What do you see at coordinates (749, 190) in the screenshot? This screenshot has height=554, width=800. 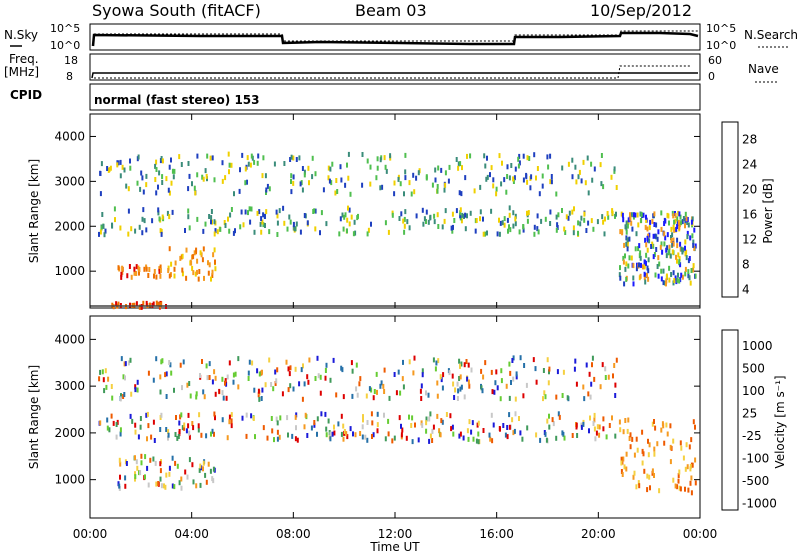 I see `colorbar-tick: 20` at bounding box center [749, 190].